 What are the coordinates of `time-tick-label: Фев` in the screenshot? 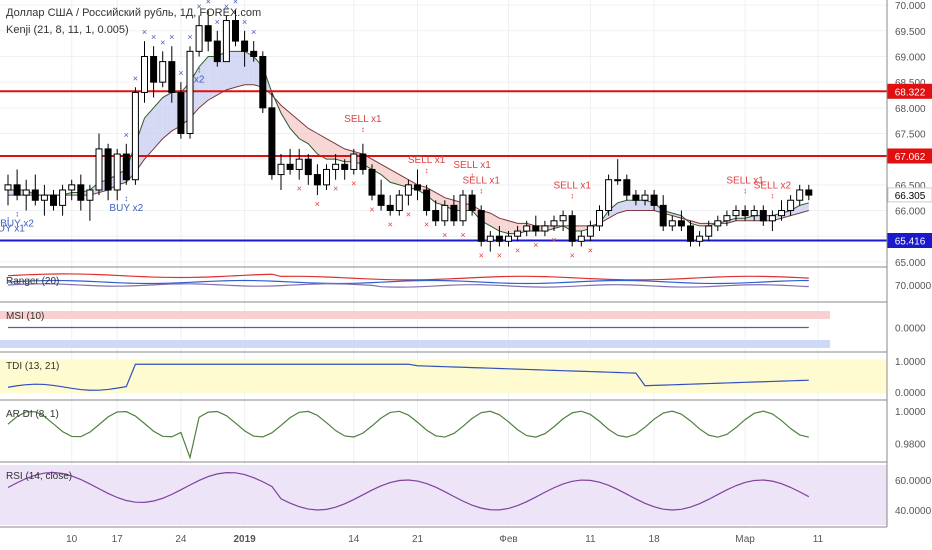 It's located at (508, 539).